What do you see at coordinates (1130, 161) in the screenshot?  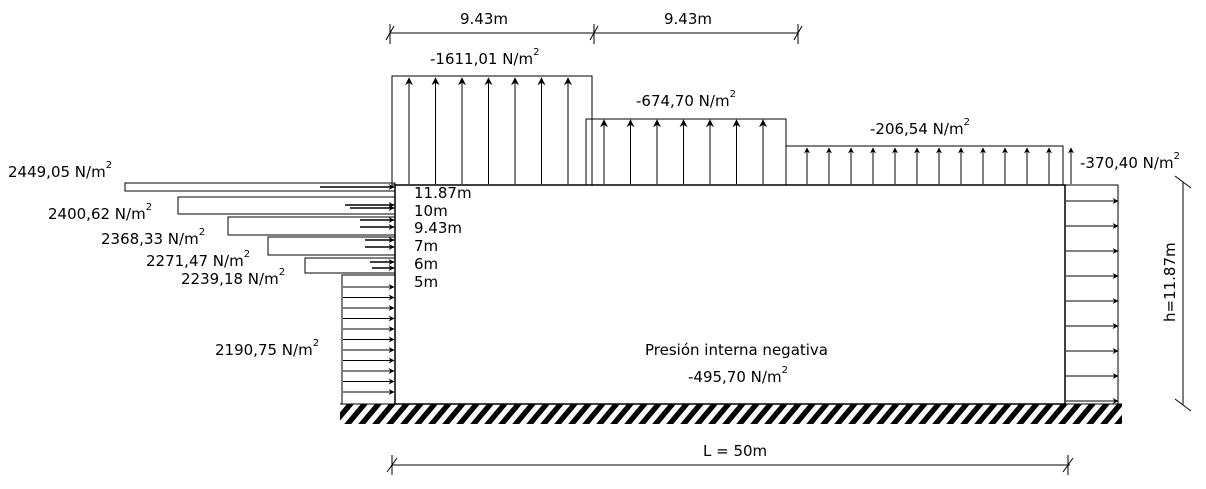 I see `leeward-load-label: -370,40 N/m2` at bounding box center [1130, 161].